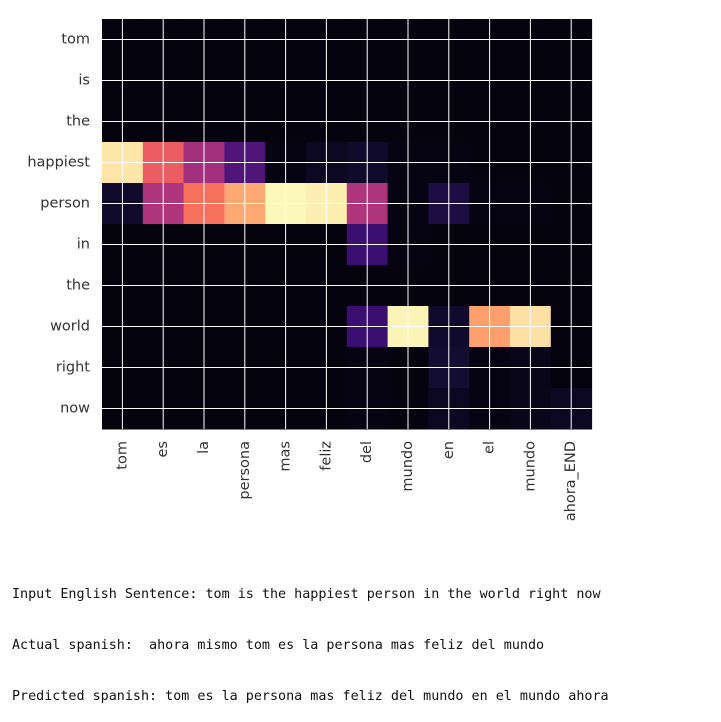 This screenshot has width=721, height=722. Describe the element at coordinates (70, 327) in the screenshot. I see `y-tick-label: world` at that location.